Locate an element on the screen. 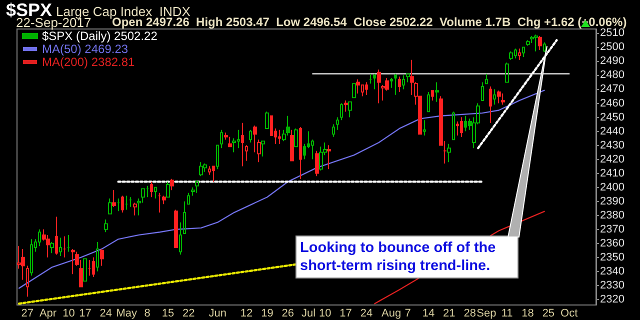 The width and height of the screenshot is (640, 320). y-tick-label: 2460 is located at coordinates (612, 103).